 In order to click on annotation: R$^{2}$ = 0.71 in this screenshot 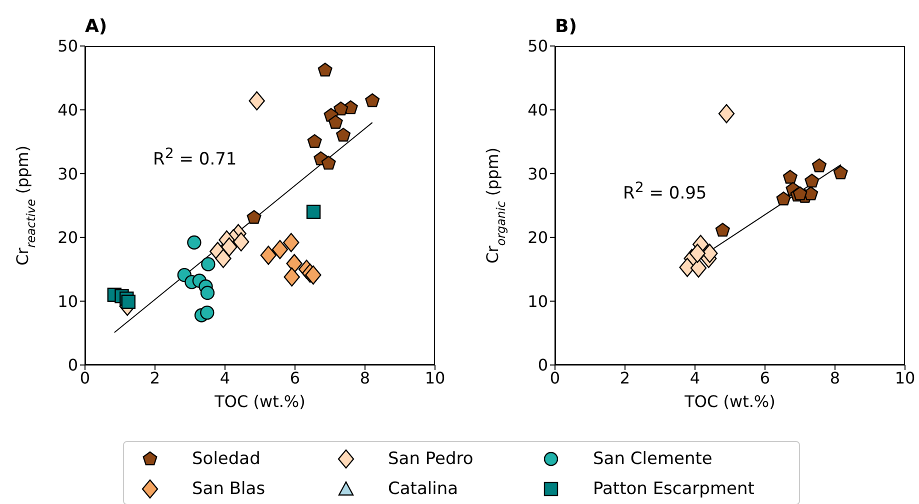, I will do `click(195, 158)`.